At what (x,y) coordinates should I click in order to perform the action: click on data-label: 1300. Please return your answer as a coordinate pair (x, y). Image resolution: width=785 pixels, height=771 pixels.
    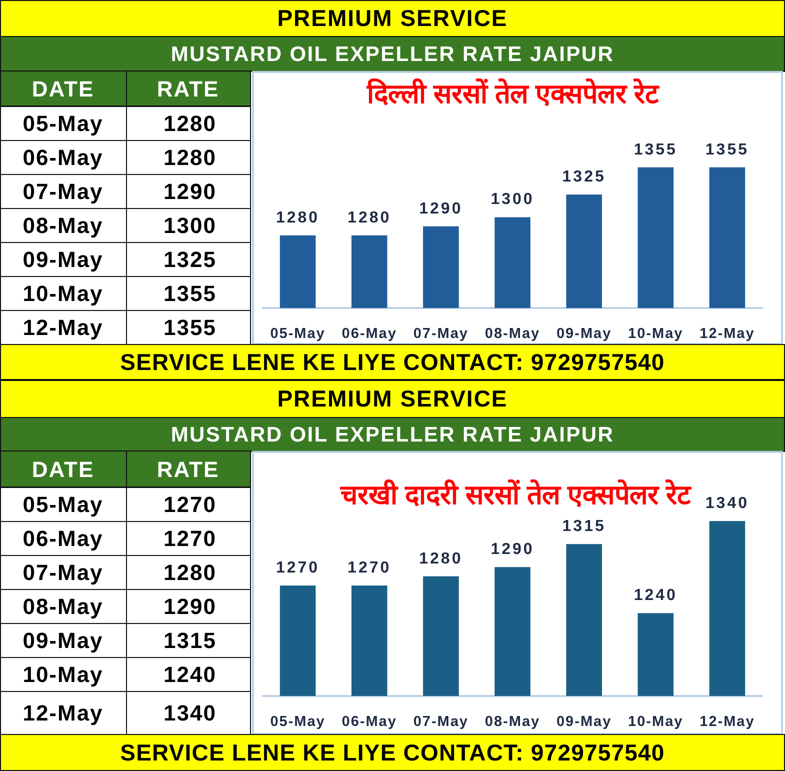
    Looking at the image, I should click on (512, 199).